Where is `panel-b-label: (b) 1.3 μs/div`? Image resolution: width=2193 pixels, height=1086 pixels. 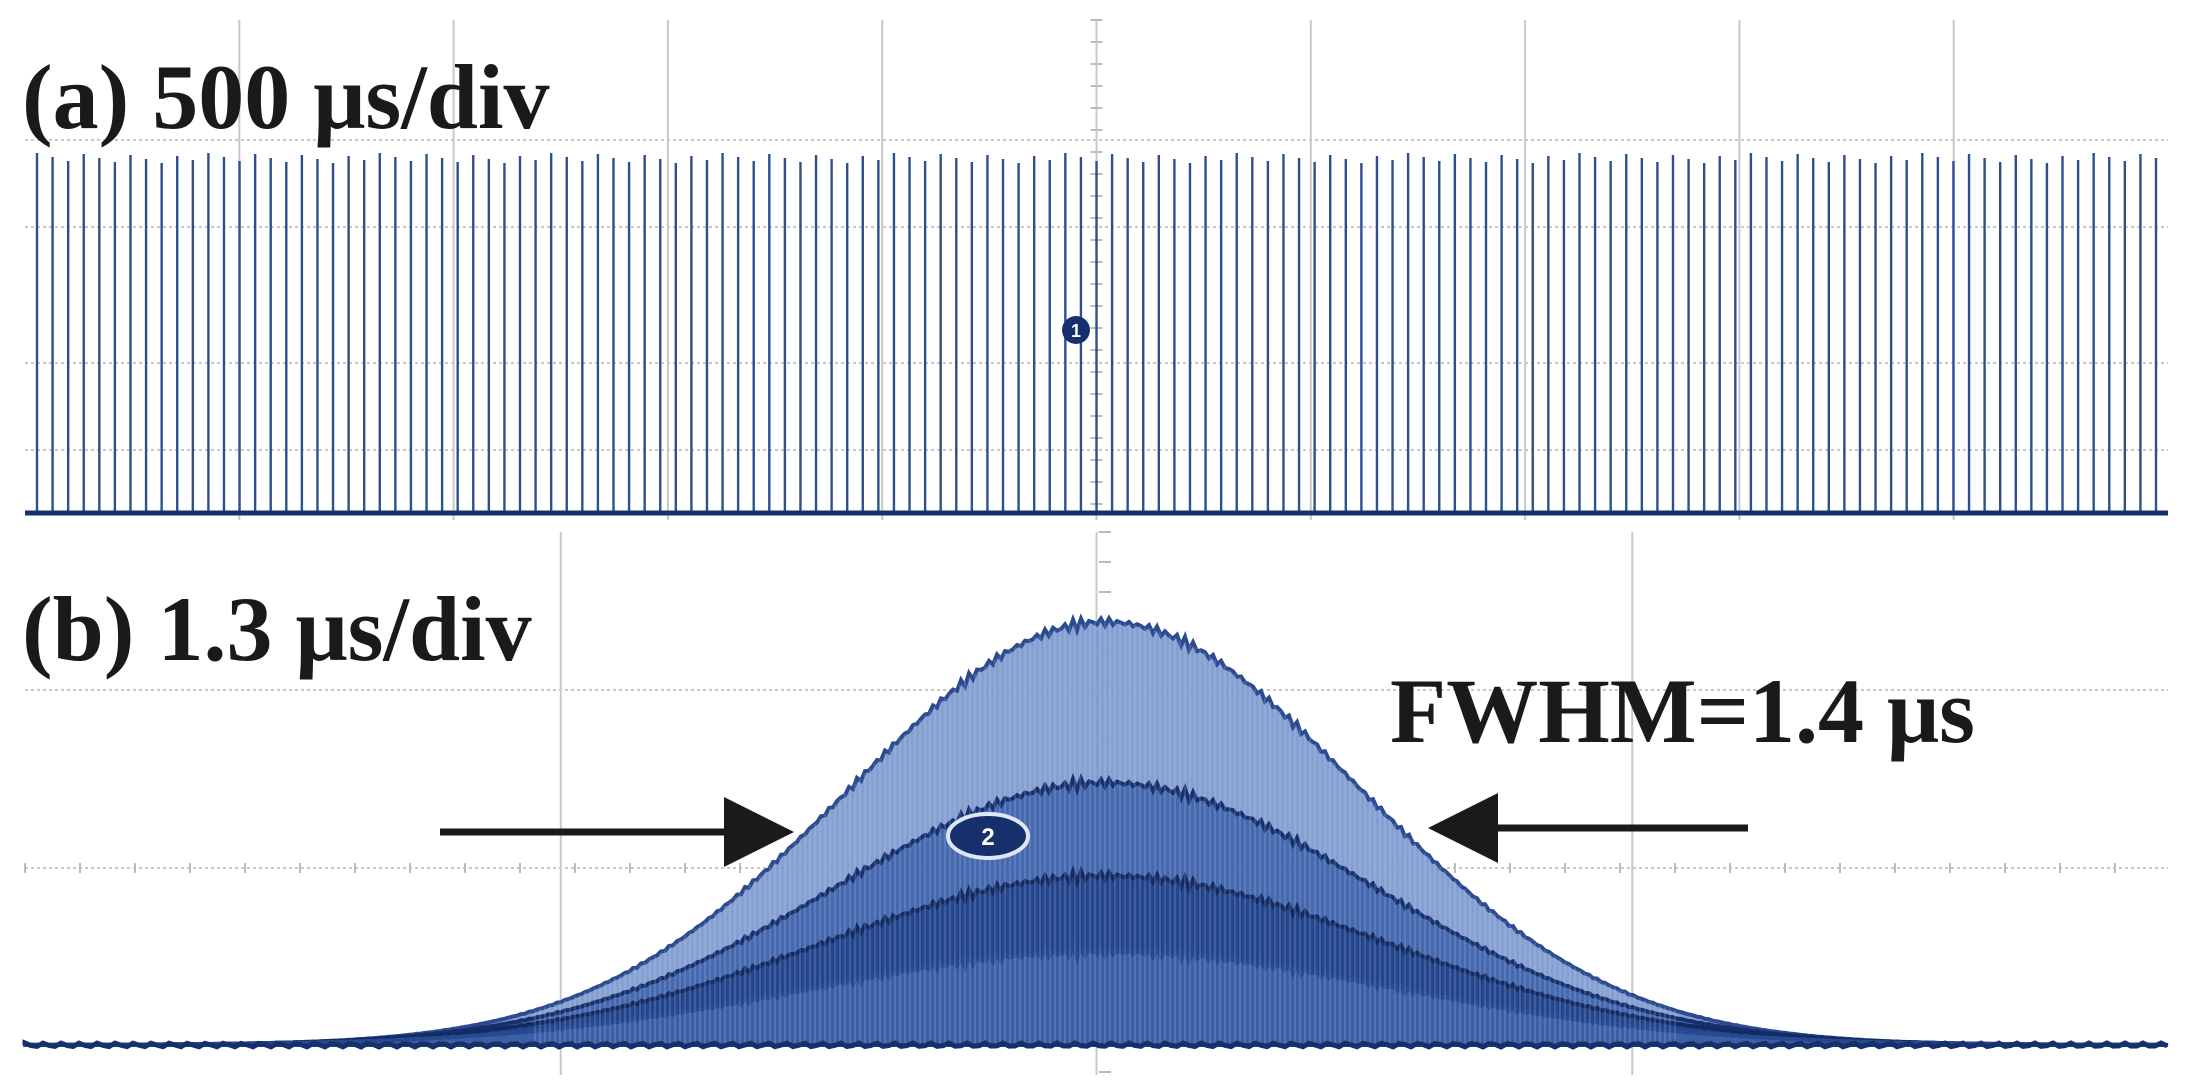 panel-b-label: (b) 1.3 μs/div is located at coordinates (277, 629).